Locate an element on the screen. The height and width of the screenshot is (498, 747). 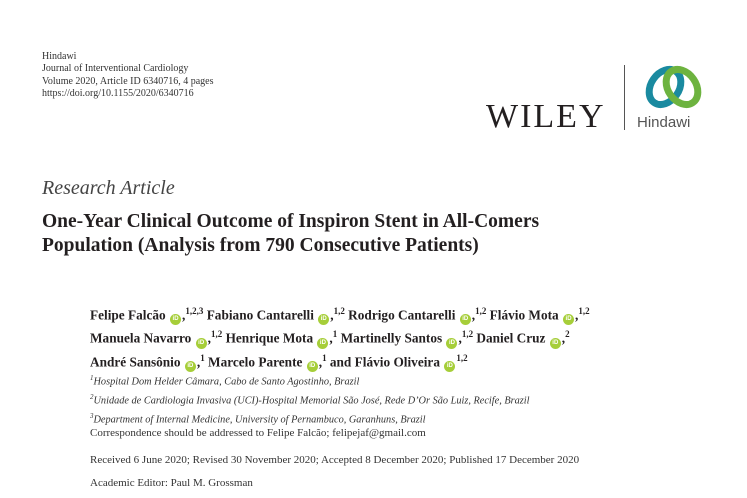
author: Henrique Mota is located at coordinates (269, 338).